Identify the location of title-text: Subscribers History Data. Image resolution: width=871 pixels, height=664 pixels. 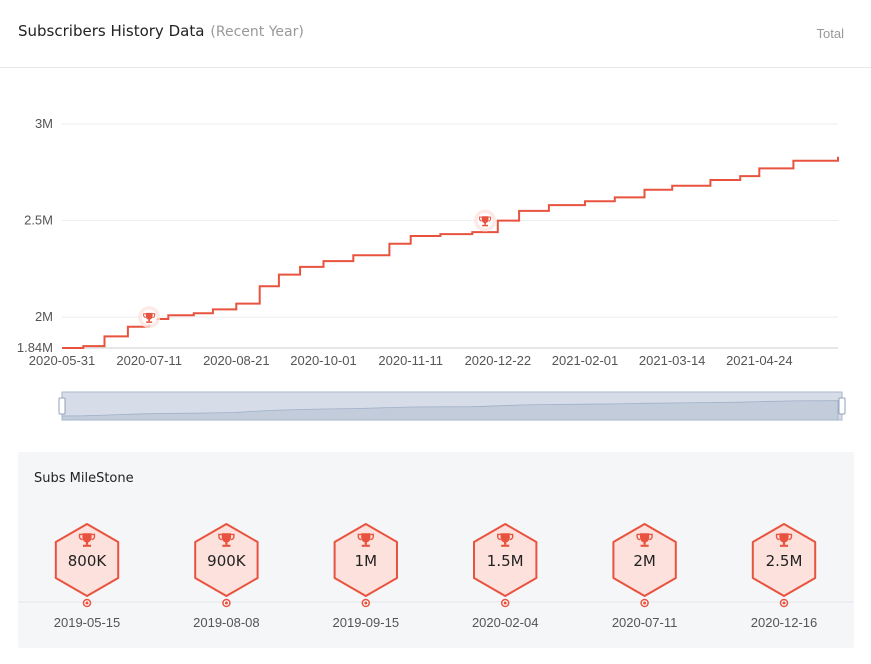
(111, 31).